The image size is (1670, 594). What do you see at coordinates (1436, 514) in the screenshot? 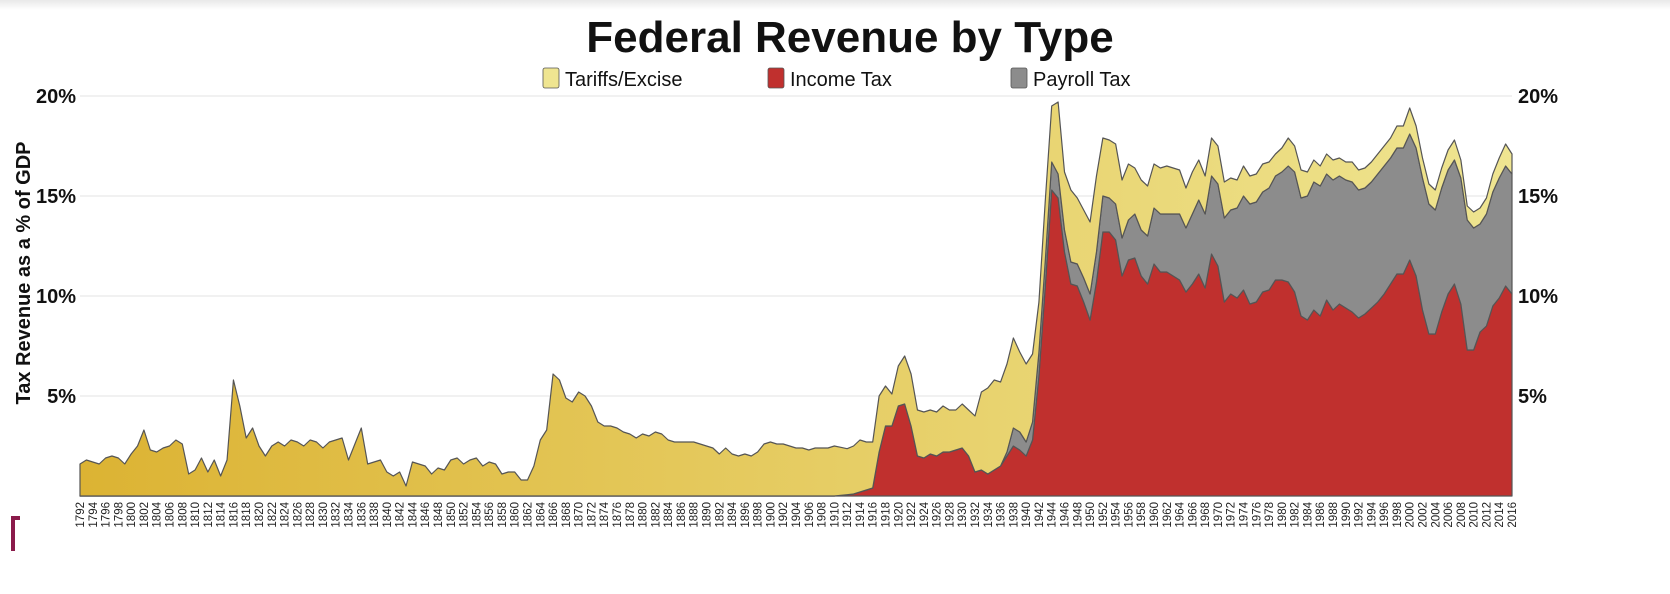
I see `x-tick-2004: 2004` at bounding box center [1436, 514].